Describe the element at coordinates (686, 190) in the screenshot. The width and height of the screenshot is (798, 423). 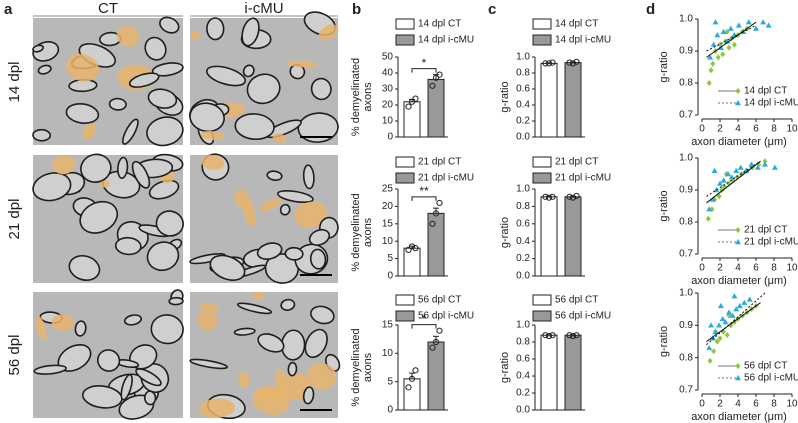
I see `y-tick-label: 0.9` at that location.